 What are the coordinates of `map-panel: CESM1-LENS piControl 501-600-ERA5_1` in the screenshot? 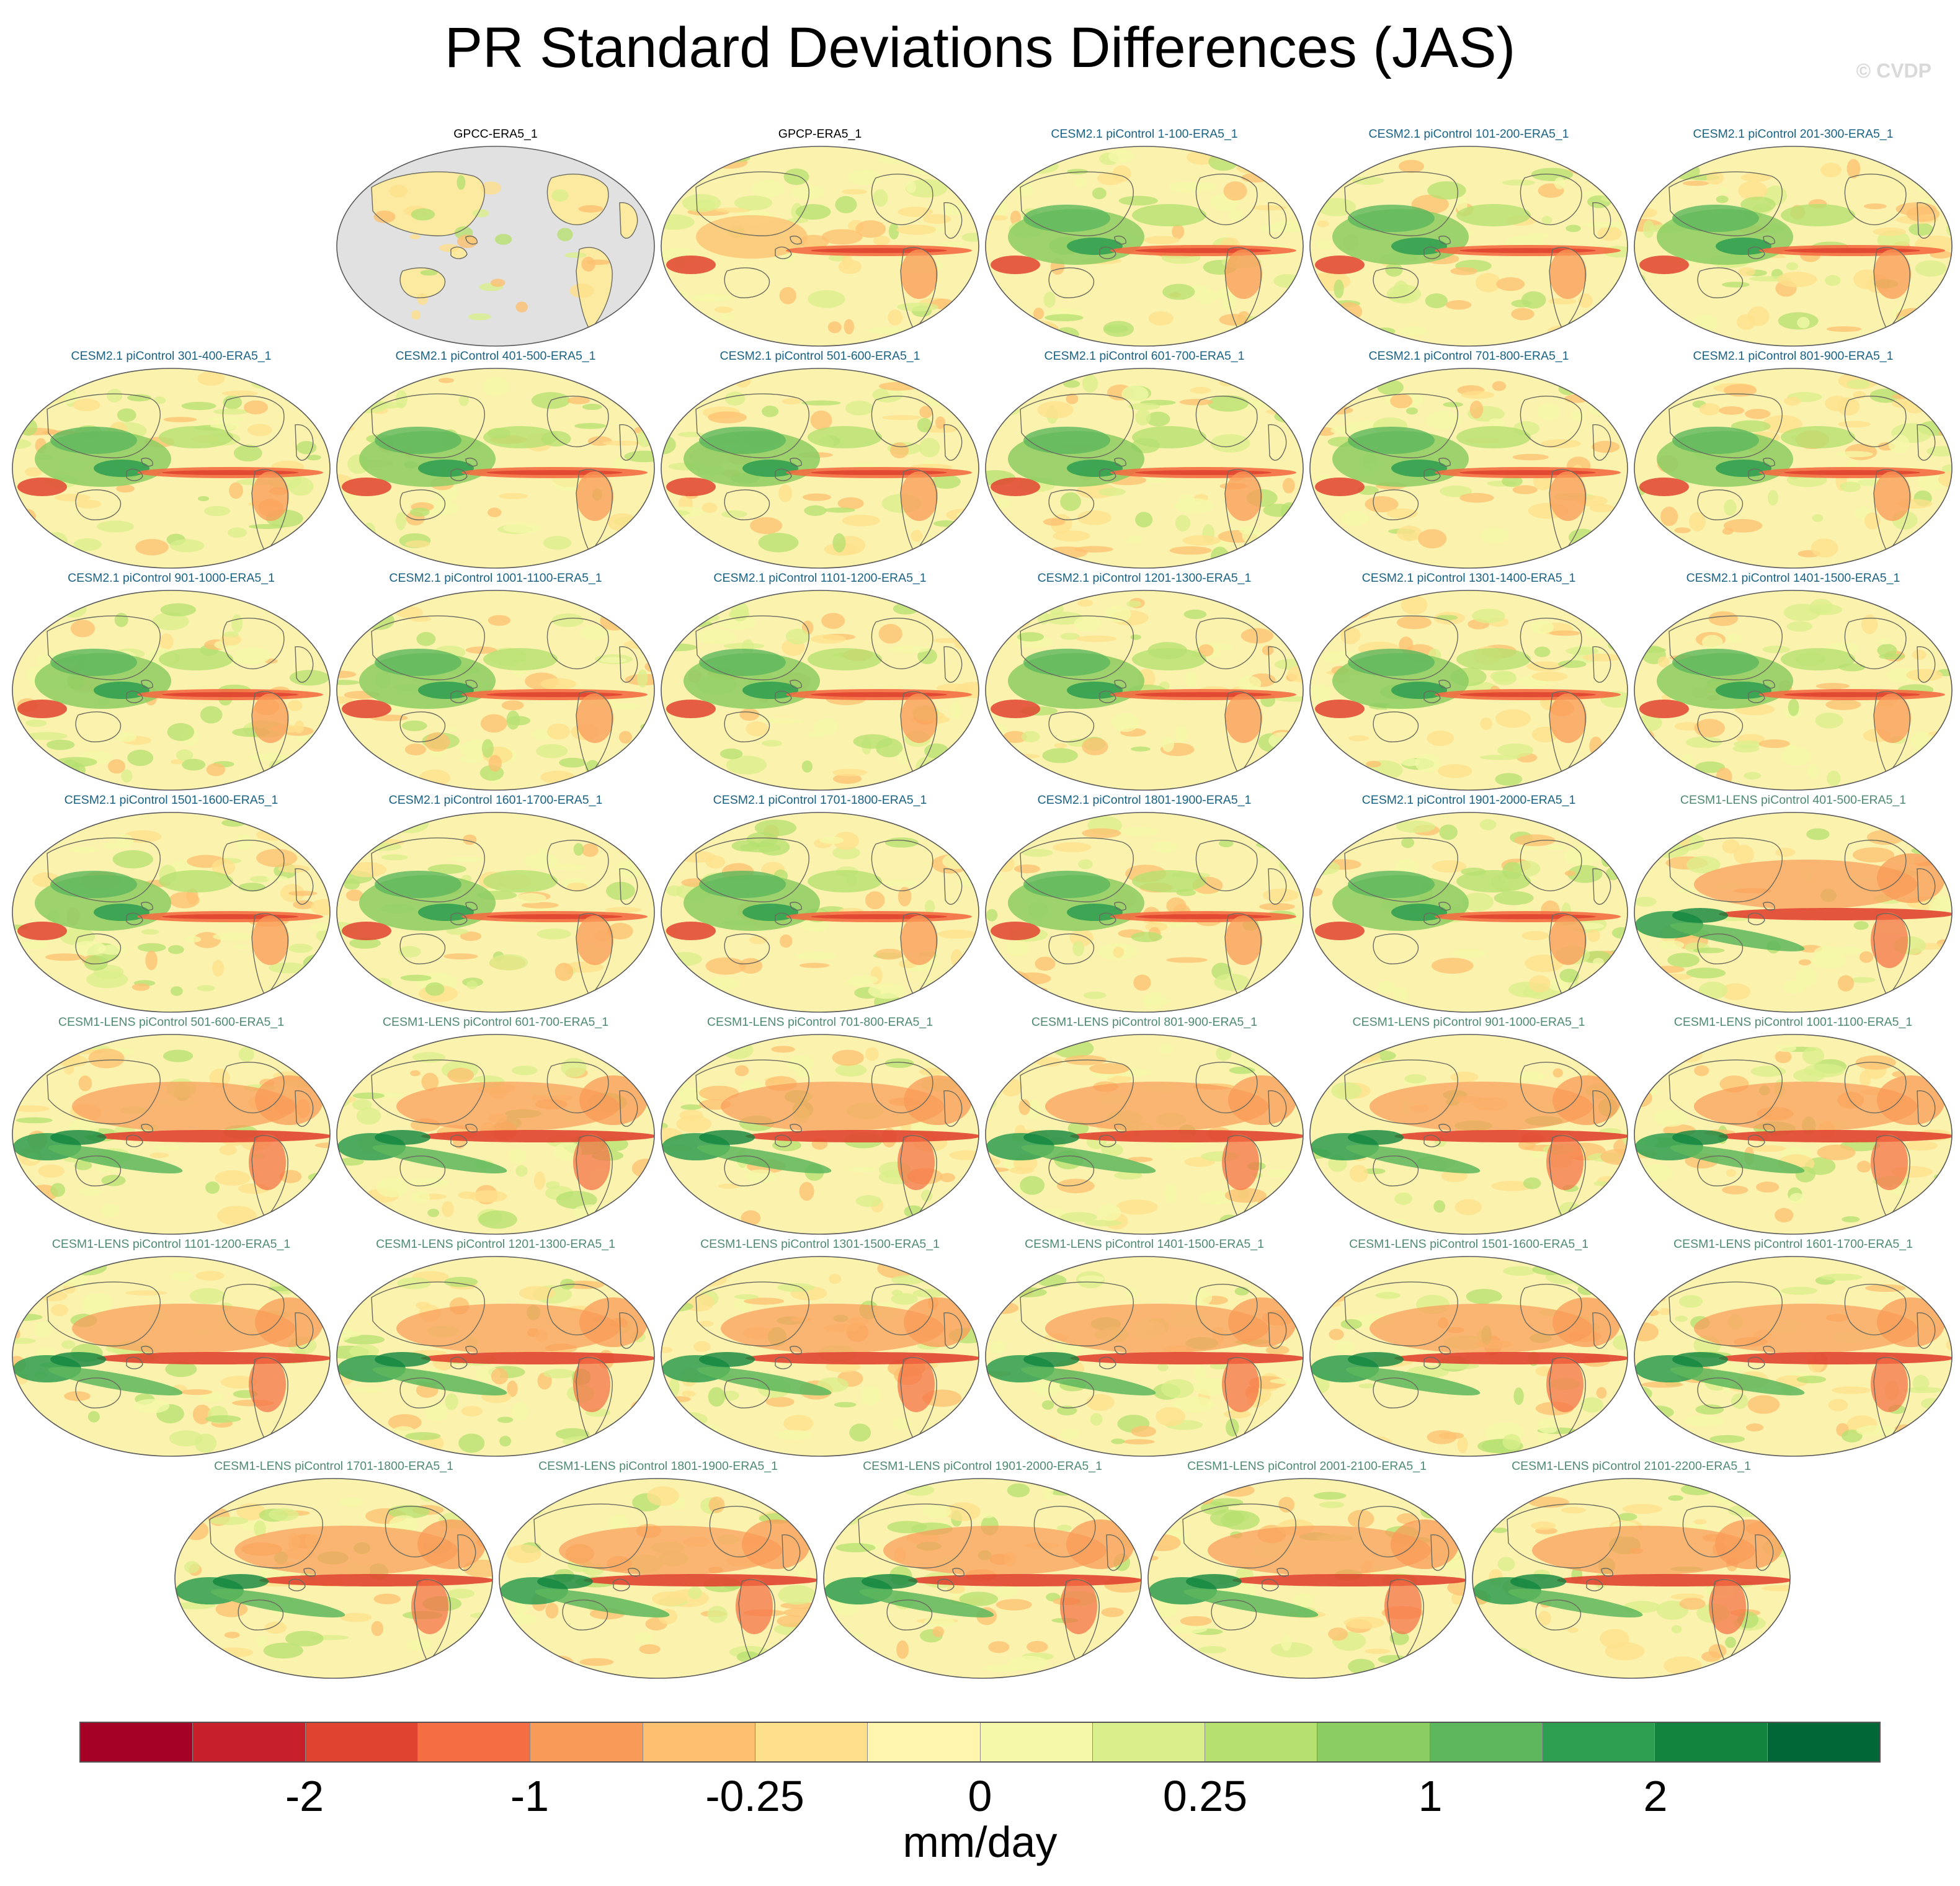 It's located at (171, 1126).